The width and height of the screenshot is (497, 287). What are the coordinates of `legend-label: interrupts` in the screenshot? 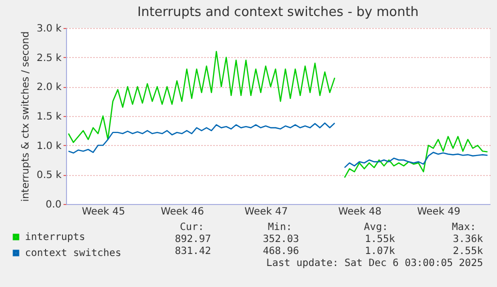 It's located at (55, 237).